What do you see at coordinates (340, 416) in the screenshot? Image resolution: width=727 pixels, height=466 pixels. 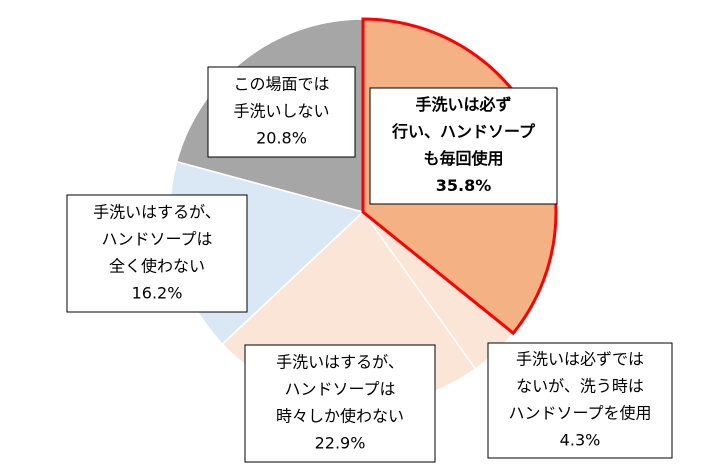 I see `slice-label: 時々しか使わない` at bounding box center [340, 416].